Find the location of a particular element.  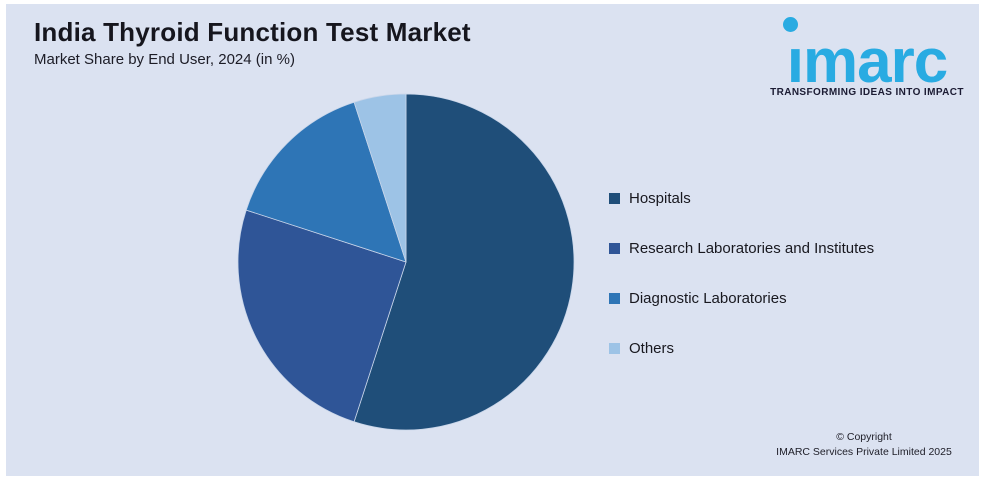

legend-item: Diagnostic Laboratories is located at coordinates (741, 298).